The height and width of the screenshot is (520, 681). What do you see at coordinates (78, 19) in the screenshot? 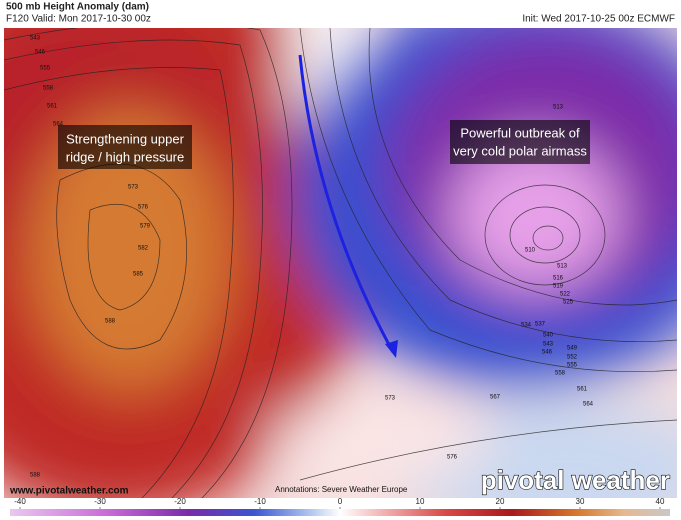
I see `valid-time: F120 Valid: Mon 2017-10-30 00z` at bounding box center [78, 19].